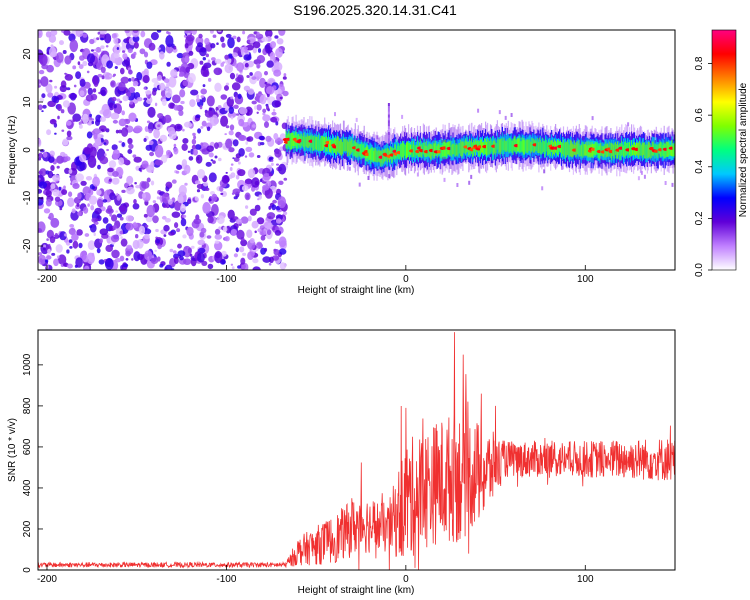 Image resolution: width=750 pixels, height=600 pixels. I want to click on signal-flare-cell, so click(388, 125).